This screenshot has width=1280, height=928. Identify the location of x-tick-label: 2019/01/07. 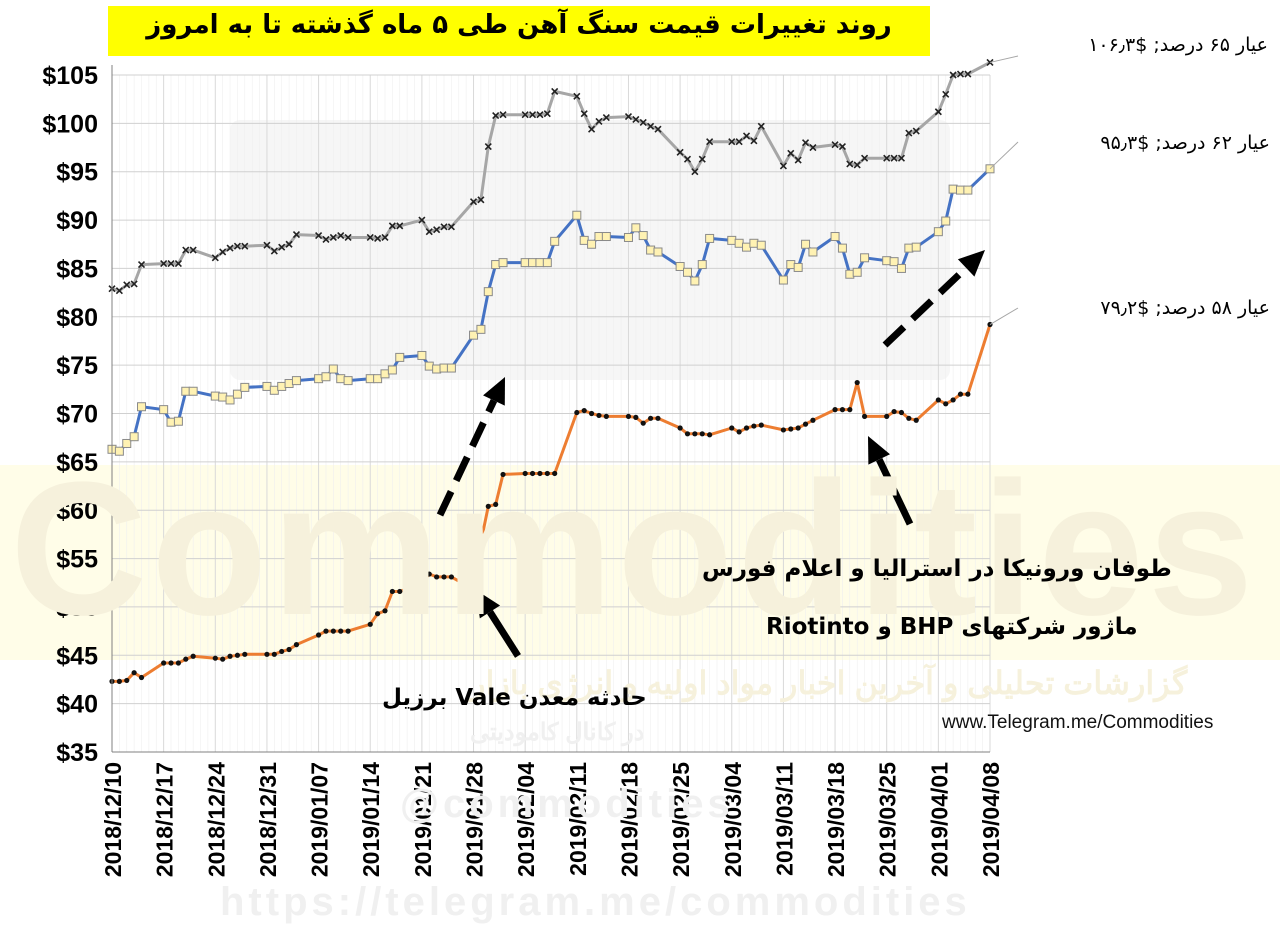
(320, 819).